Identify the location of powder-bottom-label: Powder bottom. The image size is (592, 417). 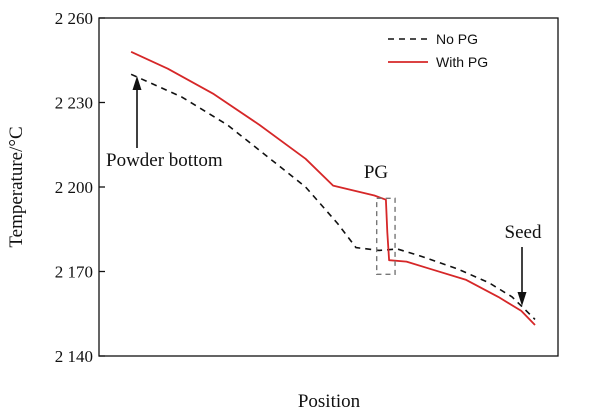
(164, 160).